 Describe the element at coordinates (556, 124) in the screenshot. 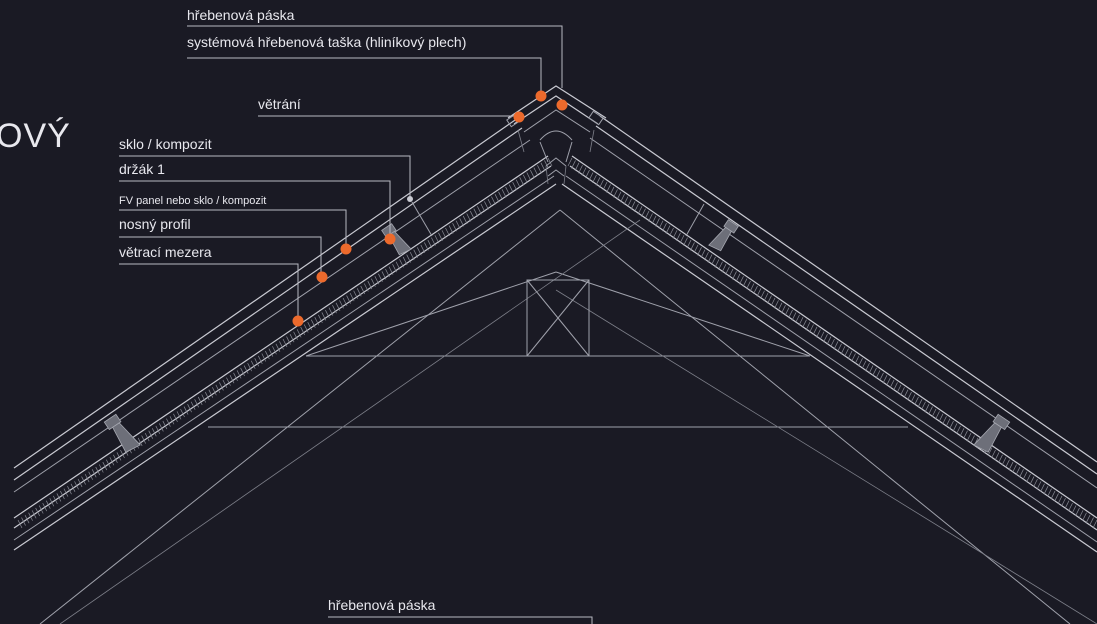

I see `ridge-cap` at that location.